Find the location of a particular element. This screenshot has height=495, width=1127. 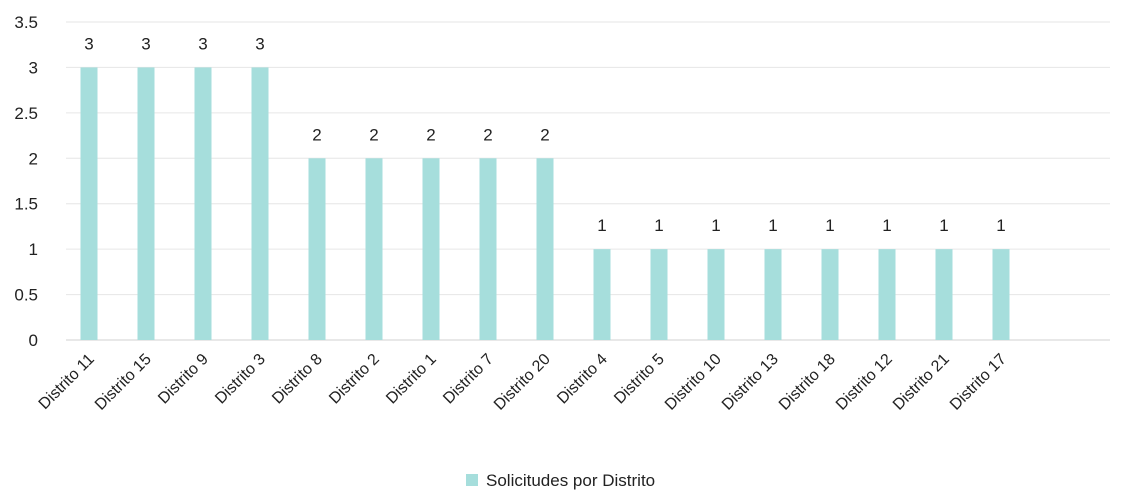

x-tick-label: Distrito 1 is located at coordinates (411, 379).